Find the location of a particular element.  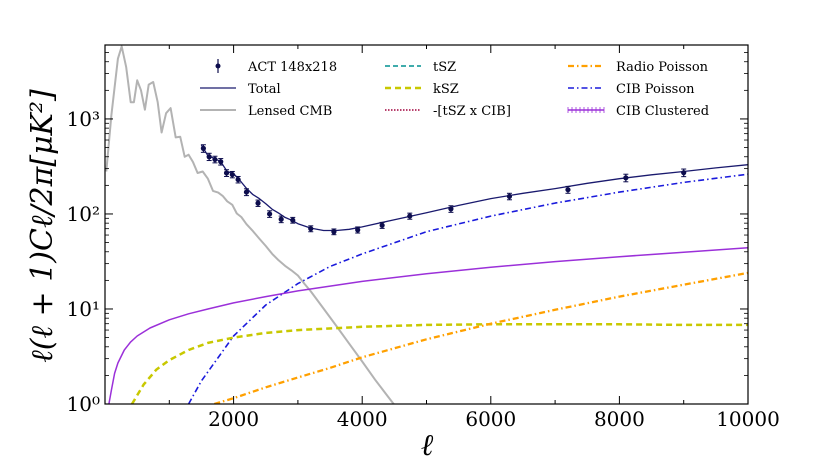

y-tick-label: 10³ is located at coordinates (83, 119).